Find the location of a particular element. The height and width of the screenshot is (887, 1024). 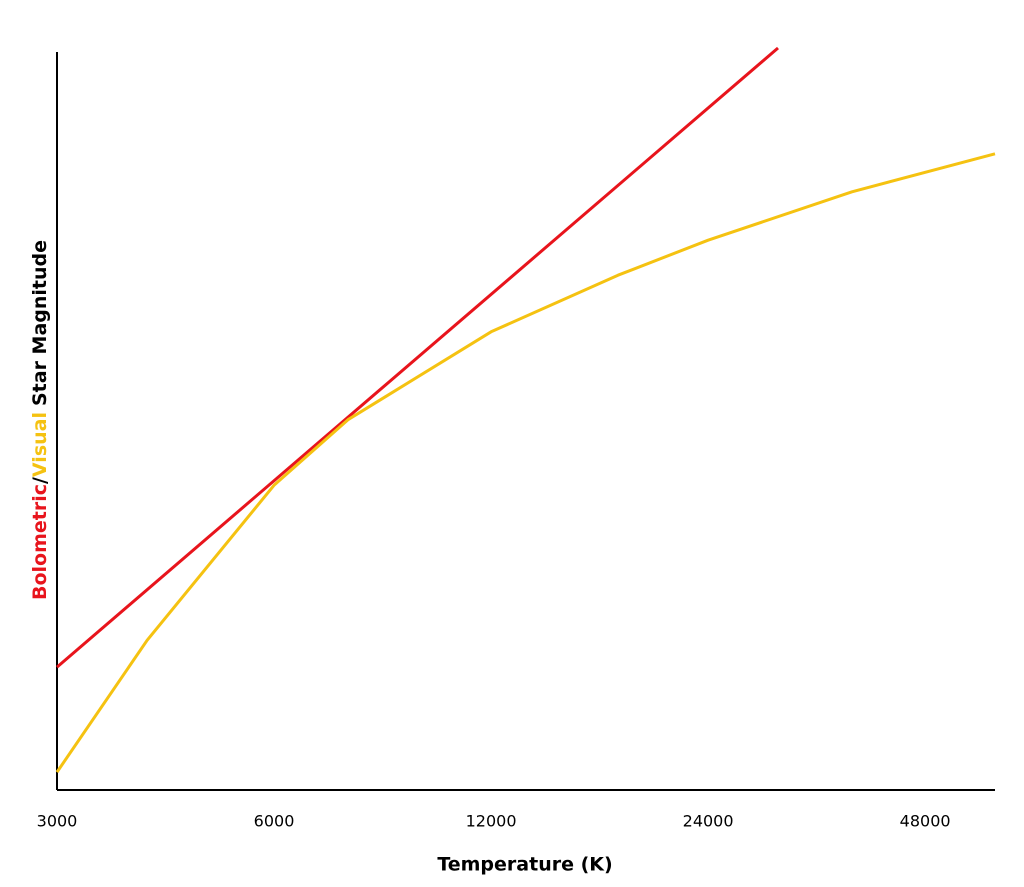

x-tick-label: 3000 is located at coordinates (57, 821).